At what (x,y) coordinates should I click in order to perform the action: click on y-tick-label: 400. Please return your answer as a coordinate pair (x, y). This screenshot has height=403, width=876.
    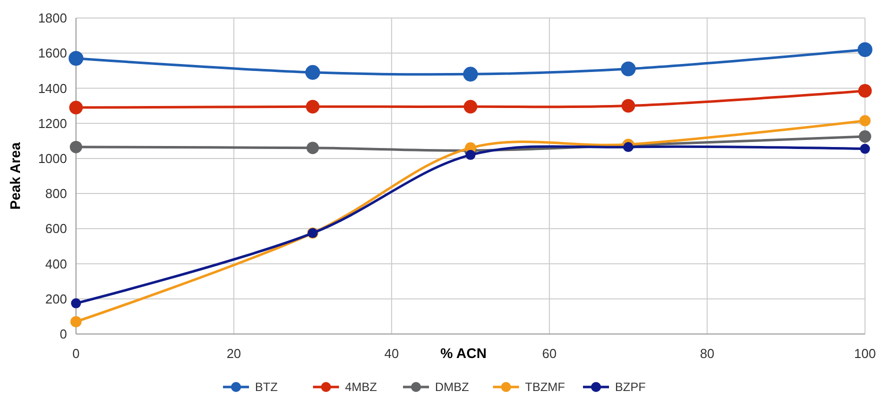
    Looking at the image, I should click on (56, 264).